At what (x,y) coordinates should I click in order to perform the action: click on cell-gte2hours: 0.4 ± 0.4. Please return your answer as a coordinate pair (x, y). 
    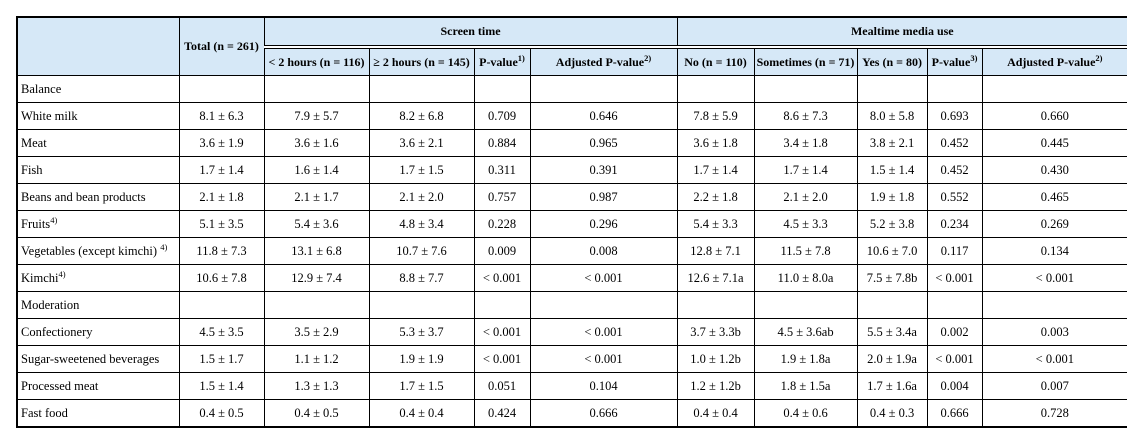
    Looking at the image, I should click on (421, 413).